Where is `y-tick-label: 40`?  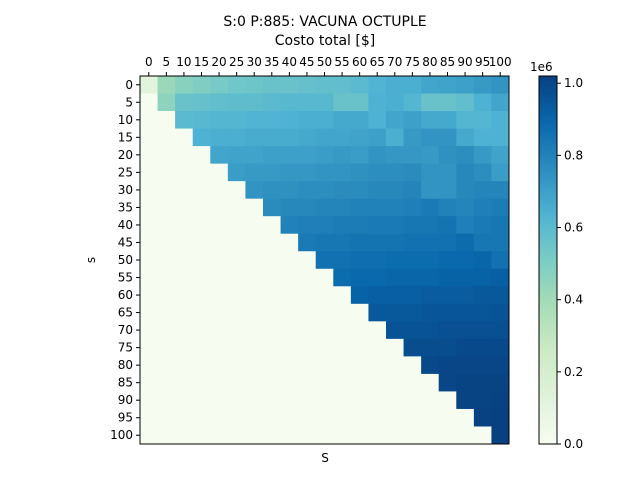
y-tick-label: 40 is located at coordinates (125, 225).